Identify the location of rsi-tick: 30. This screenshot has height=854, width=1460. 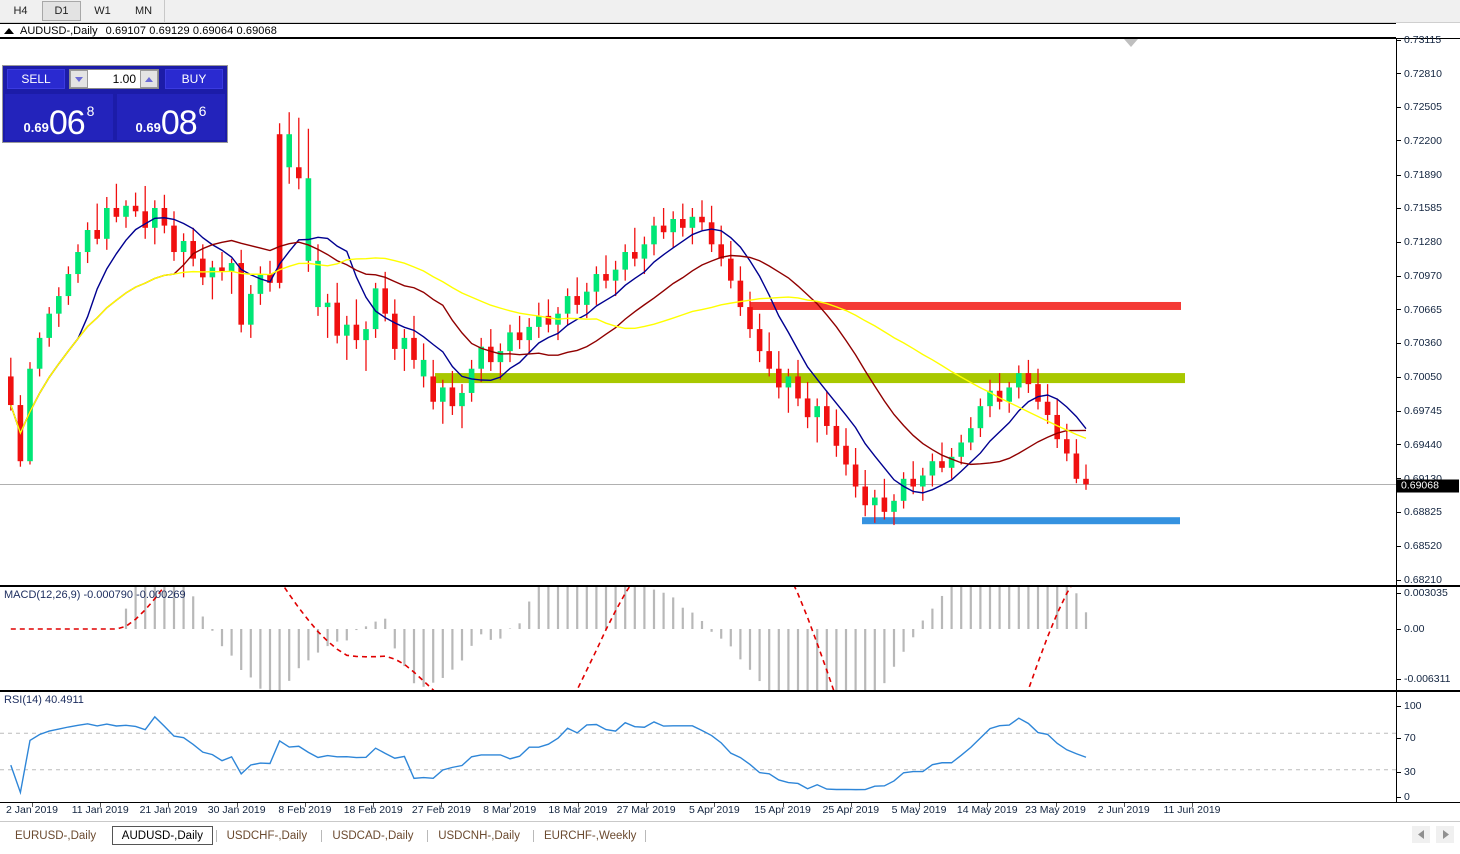
(1406, 772).